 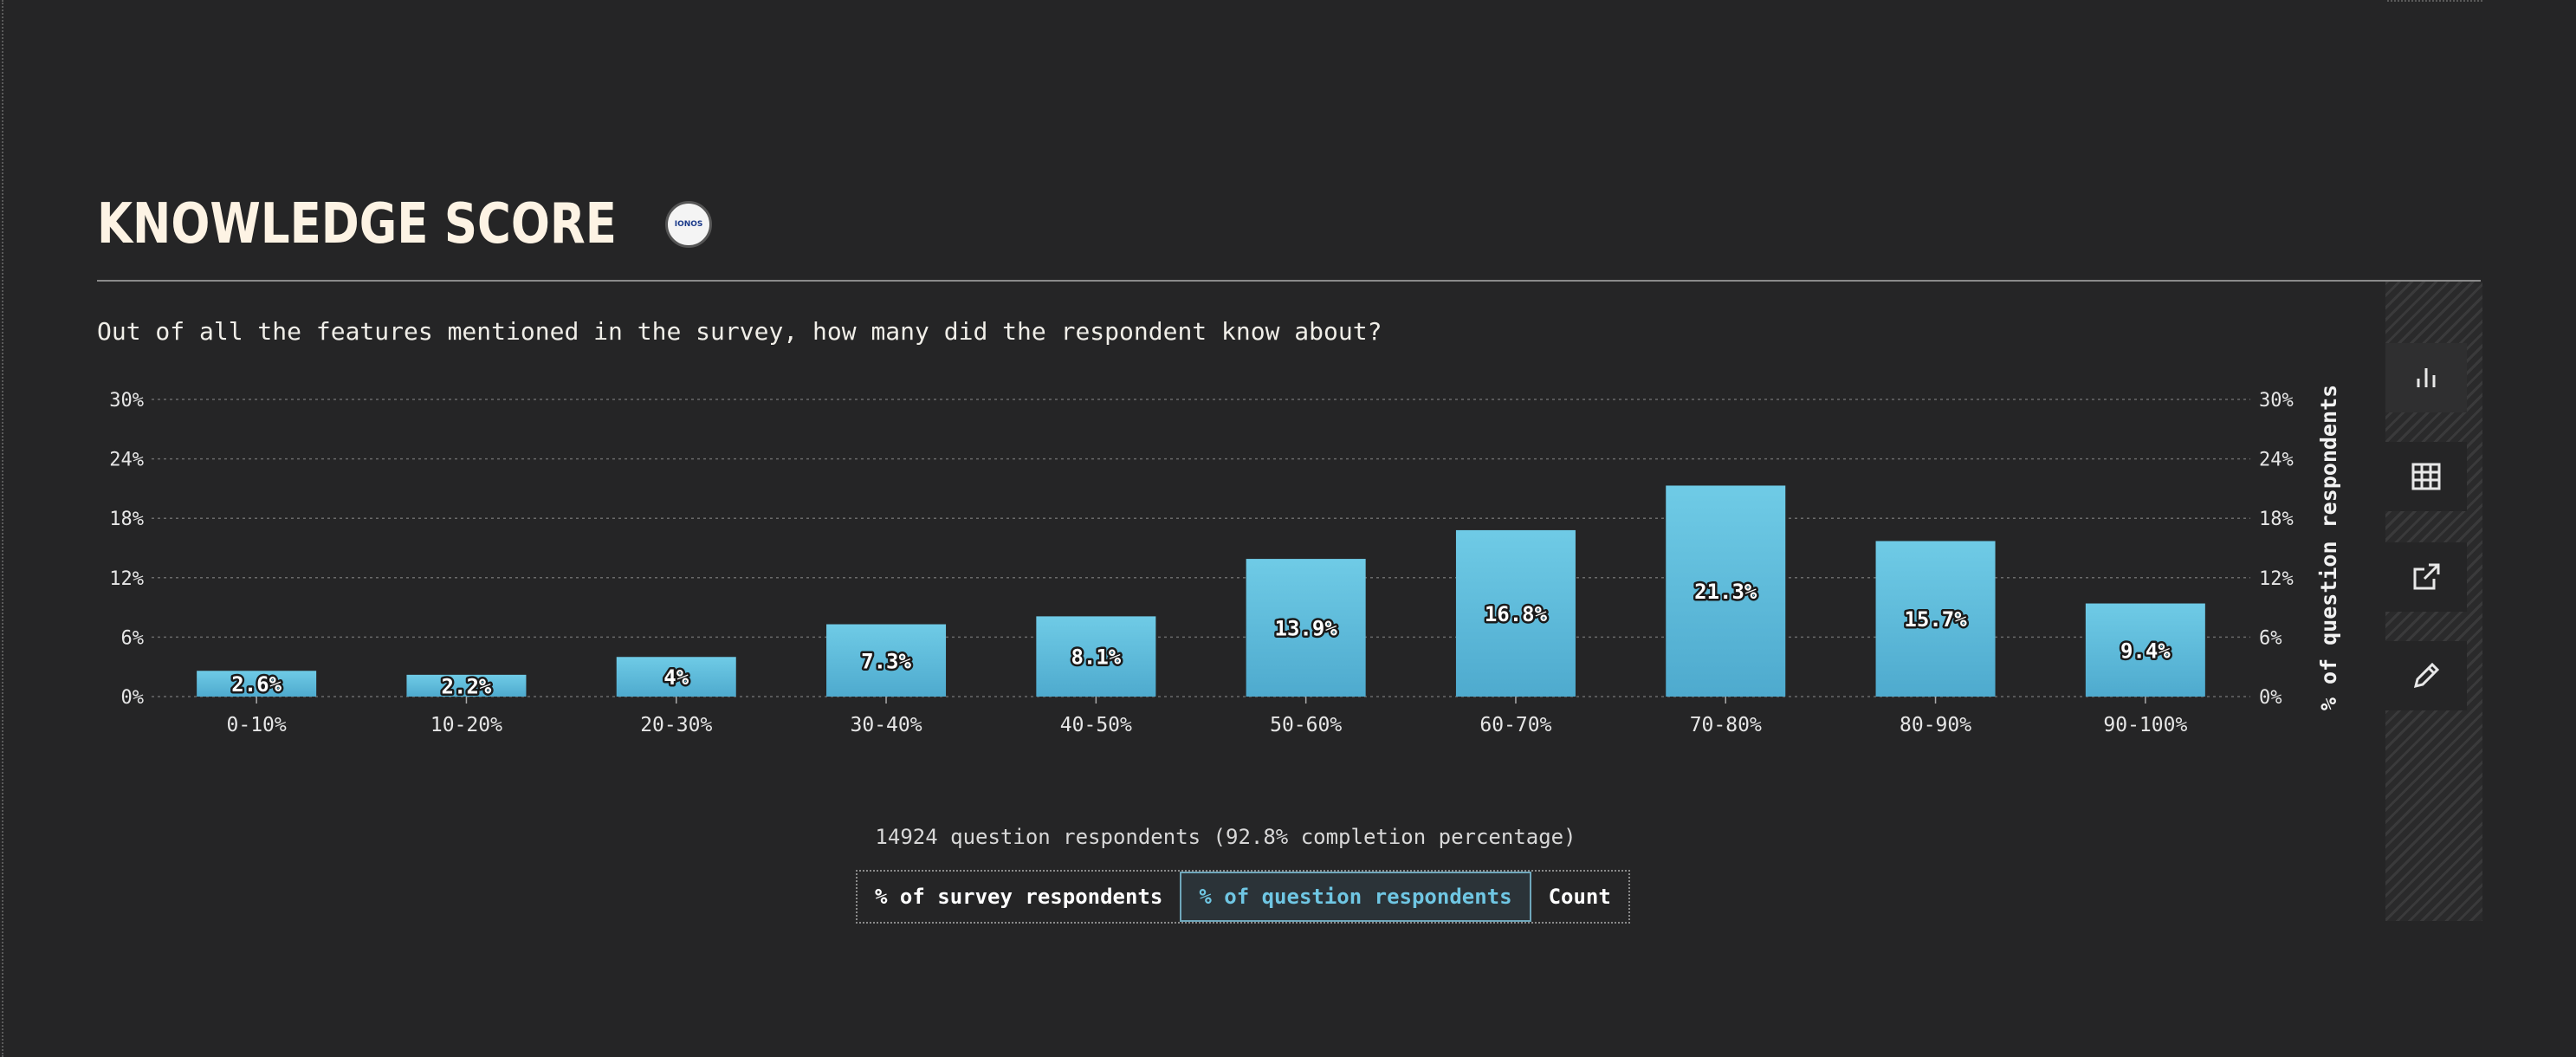 I want to click on external-link-icon, so click(x=2426, y=576).